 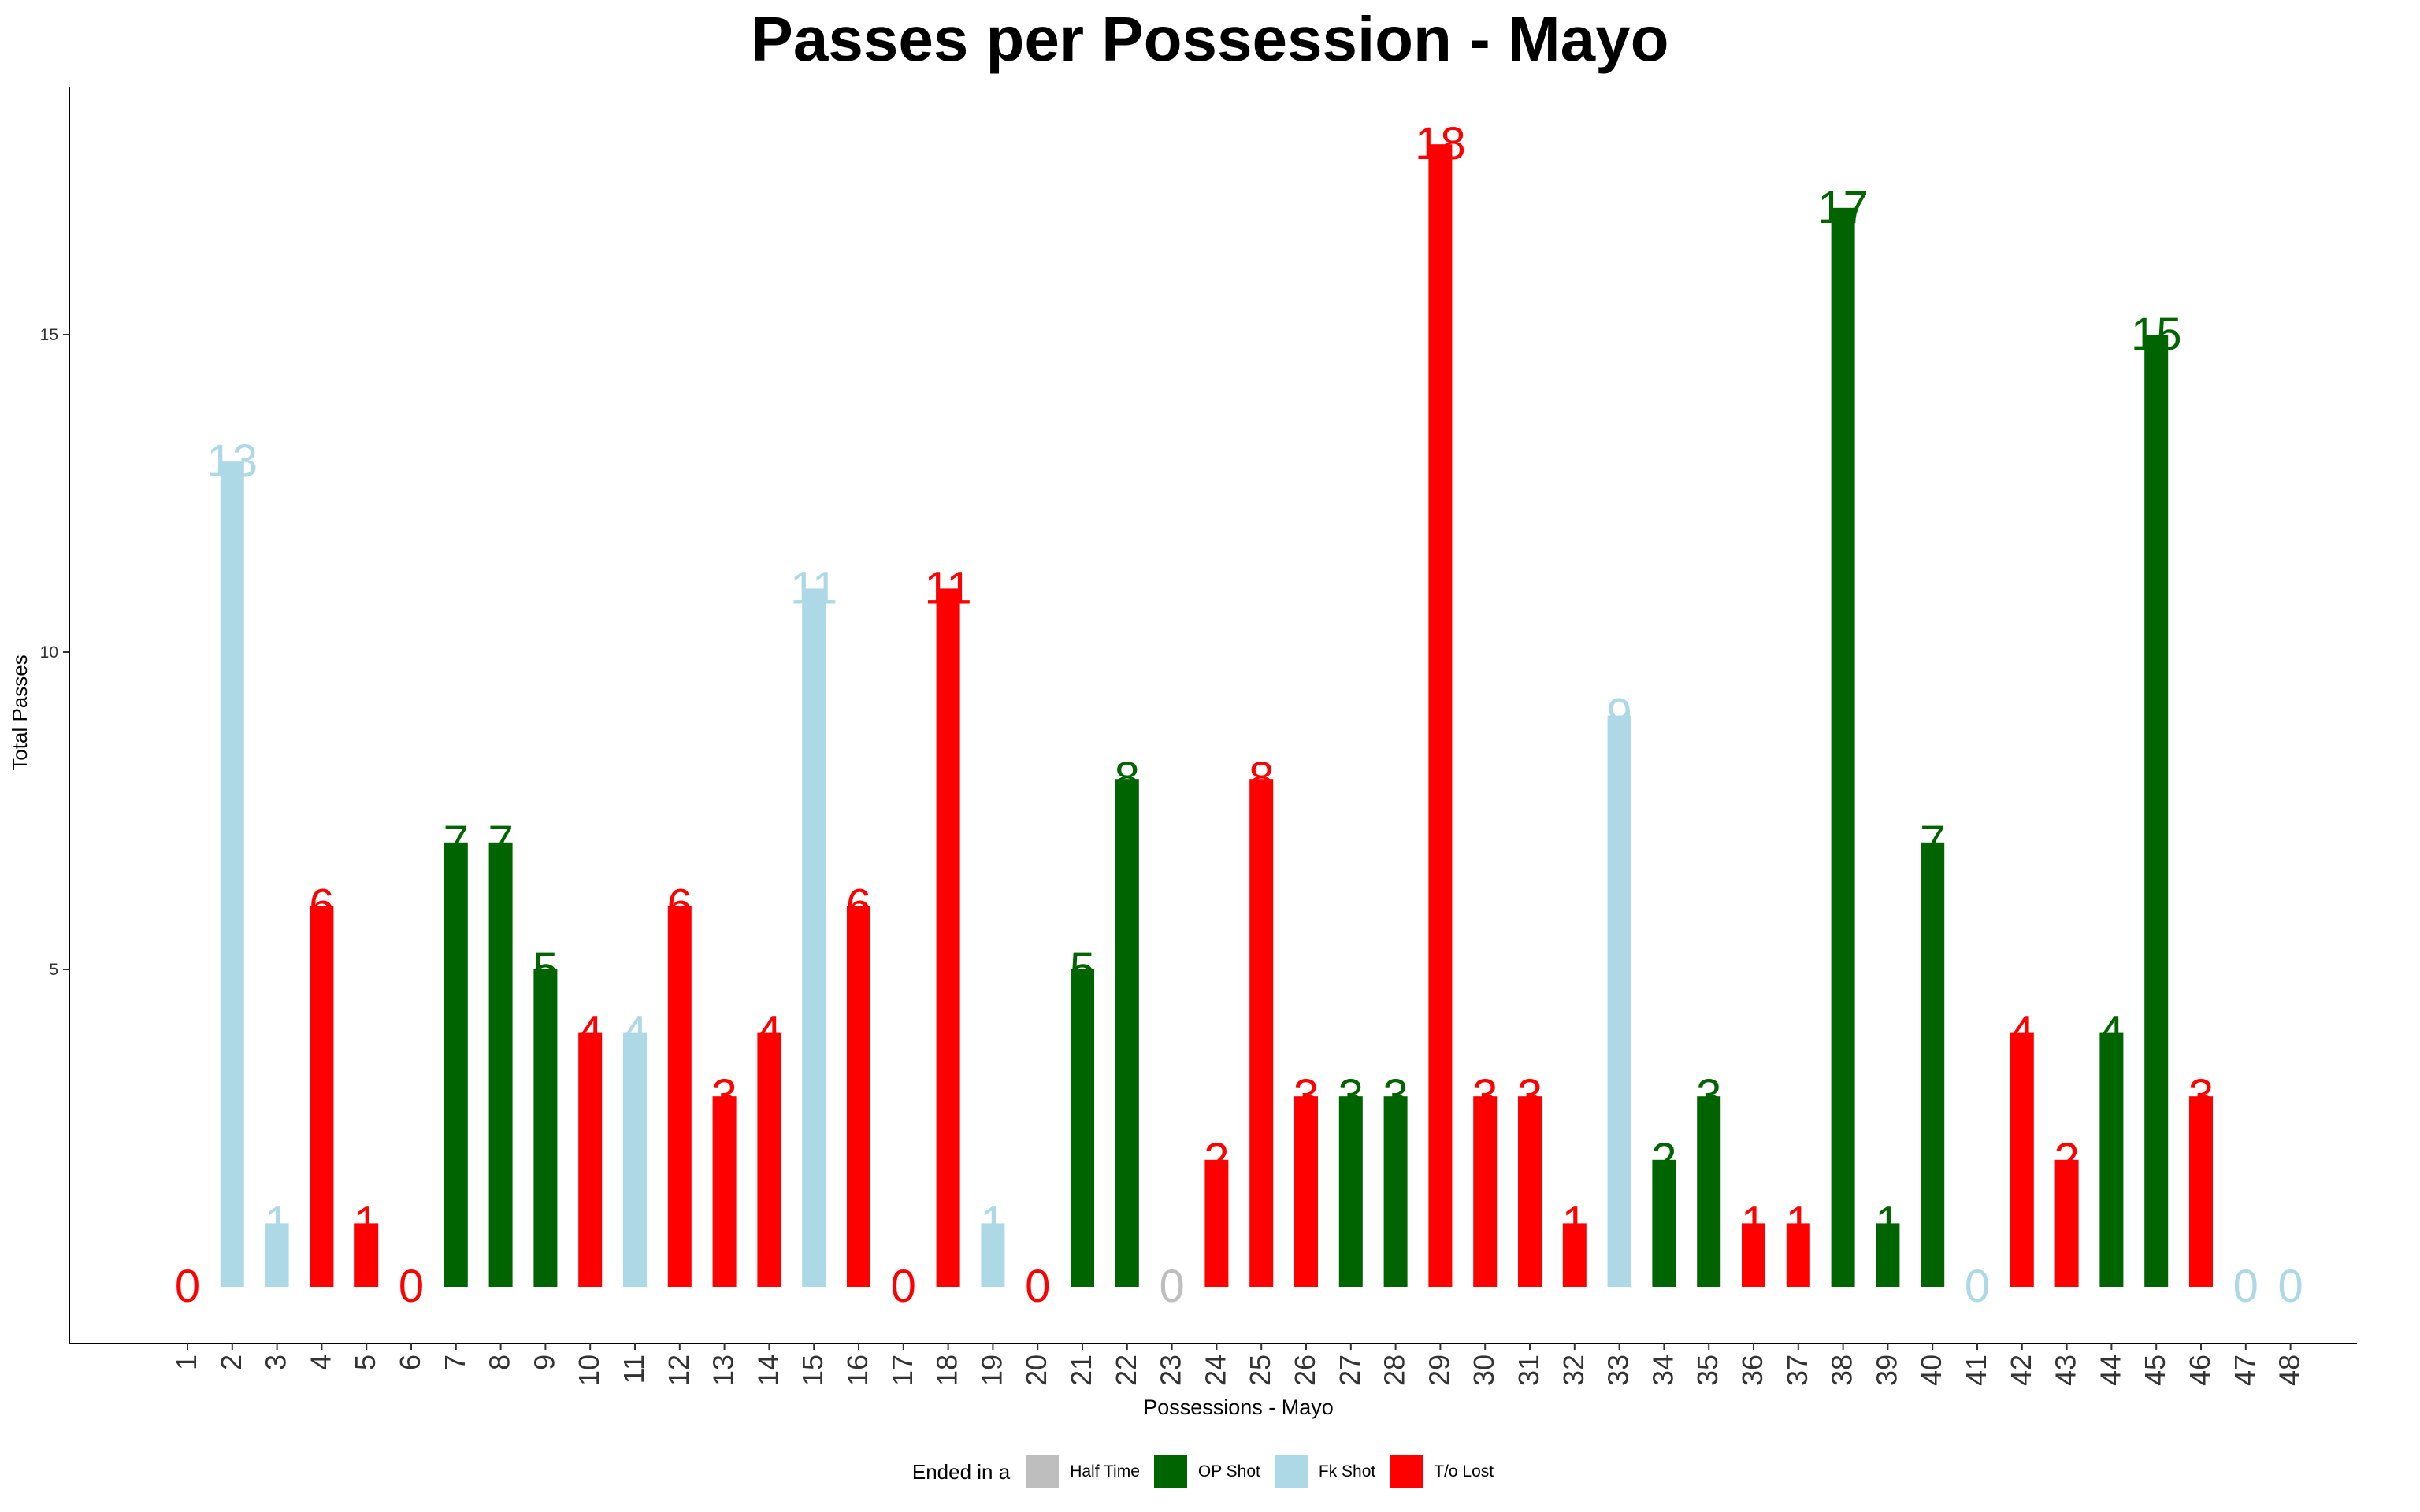 I want to click on x-tick-label: 23, so click(x=1171, y=1370).